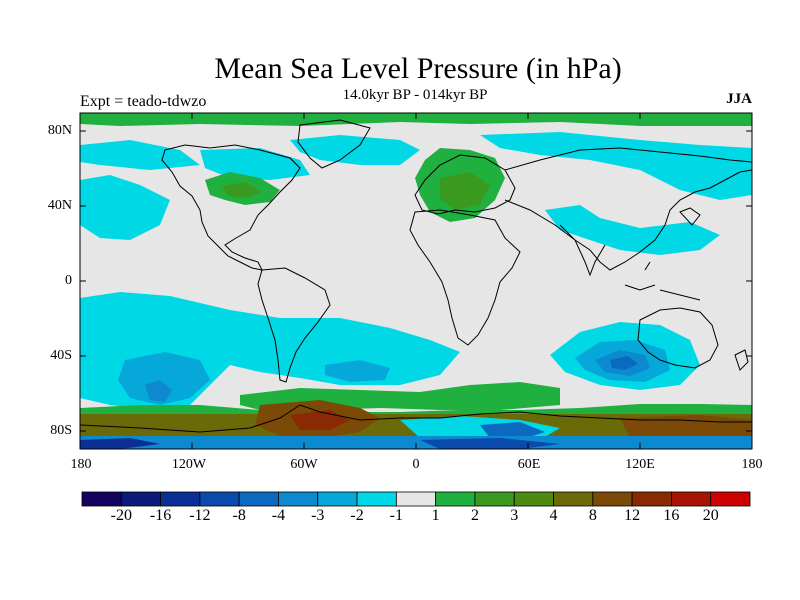 The height and width of the screenshot is (600, 800). What do you see at coordinates (582, 250) in the screenshot?
I see `coast-india` at bounding box center [582, 250].